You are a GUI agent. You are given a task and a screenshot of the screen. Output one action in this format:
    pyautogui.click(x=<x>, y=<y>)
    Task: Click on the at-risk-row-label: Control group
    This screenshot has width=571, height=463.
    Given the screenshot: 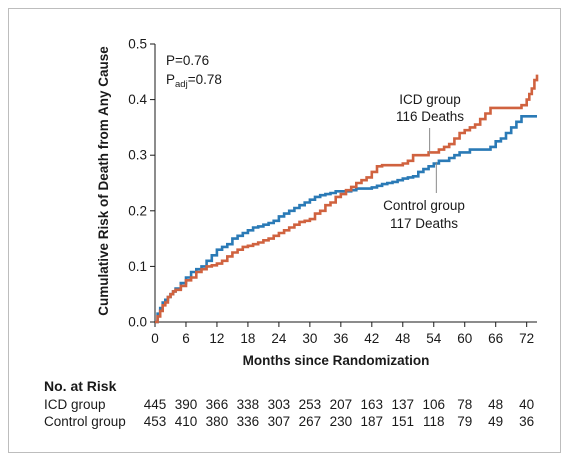 What is the action you would take?
    pyautogui.click(x=85, y=421)
    